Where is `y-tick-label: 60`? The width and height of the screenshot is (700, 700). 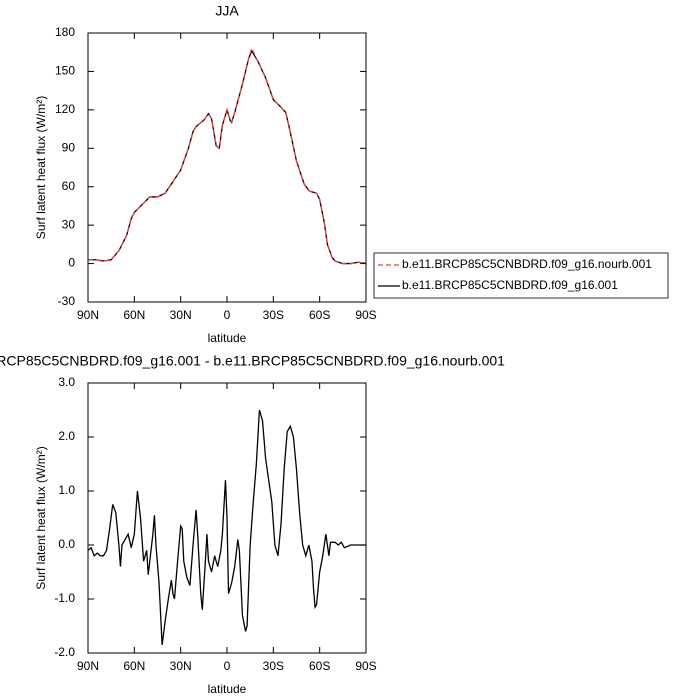 y-tick-label: 60 is located at coordinates (69, 186).